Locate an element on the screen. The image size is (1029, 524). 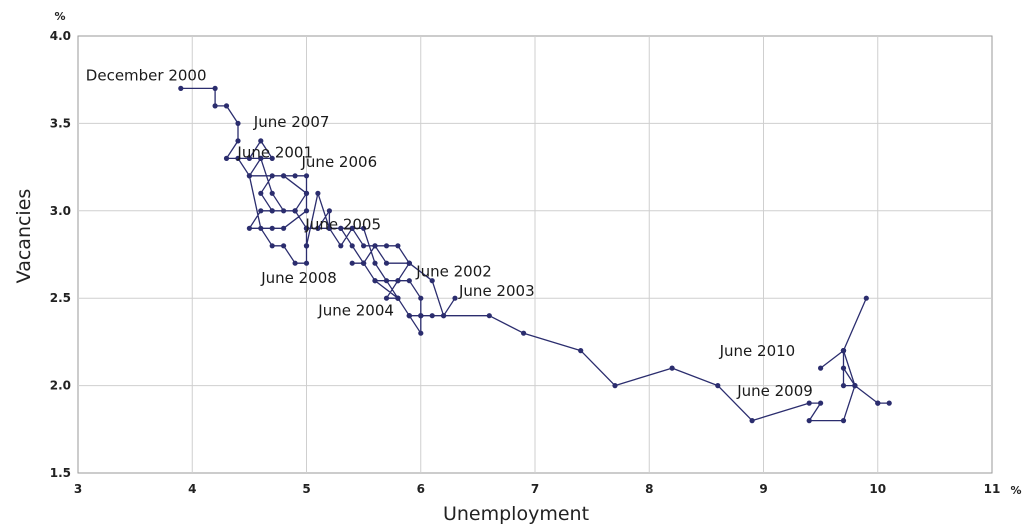
annotation-label: June 2001 is located at coordinates (274, 152).